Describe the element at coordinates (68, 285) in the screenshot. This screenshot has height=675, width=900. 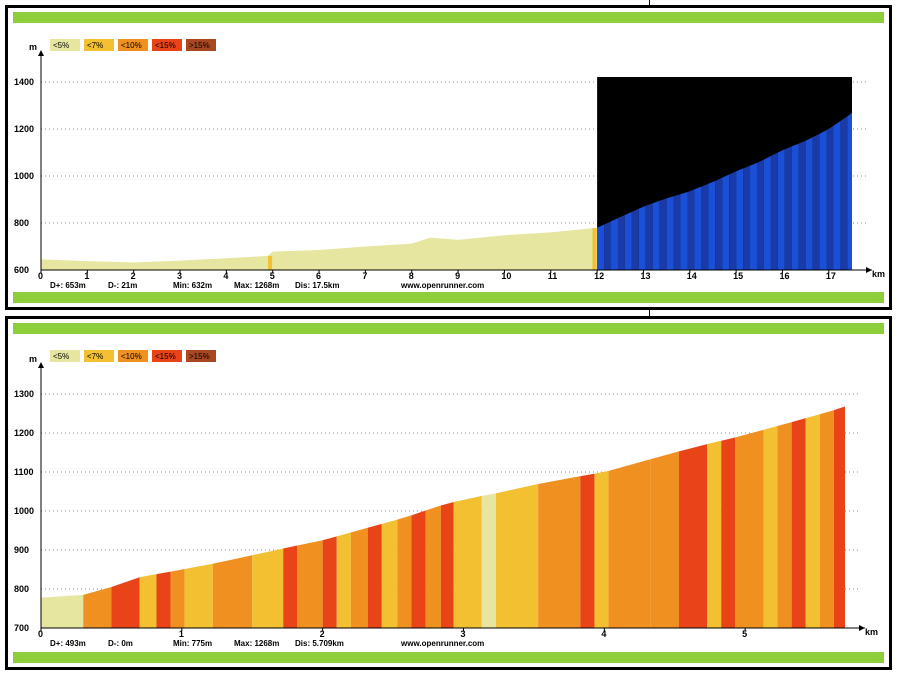
I see `stat-text: D+: 653m` at that location.